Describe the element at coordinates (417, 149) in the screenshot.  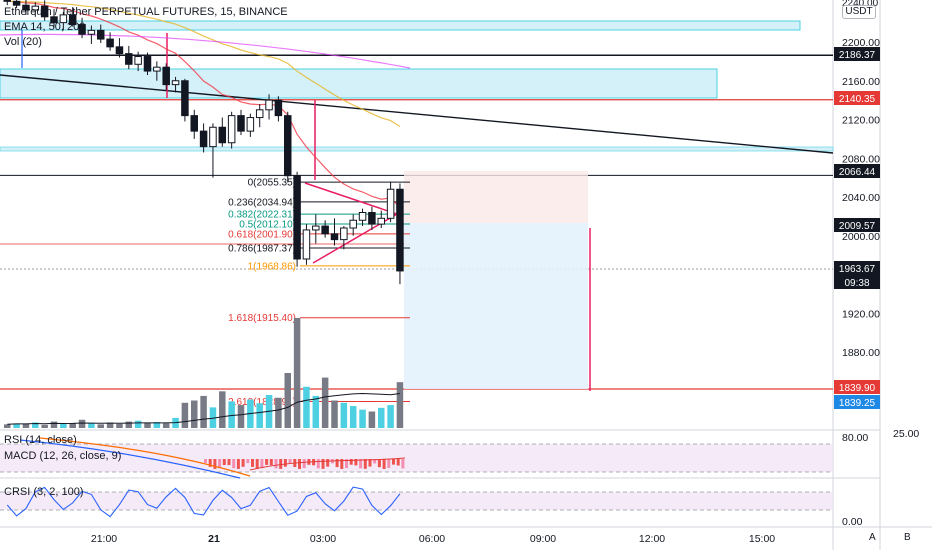
I see `zone-thin` at that location.